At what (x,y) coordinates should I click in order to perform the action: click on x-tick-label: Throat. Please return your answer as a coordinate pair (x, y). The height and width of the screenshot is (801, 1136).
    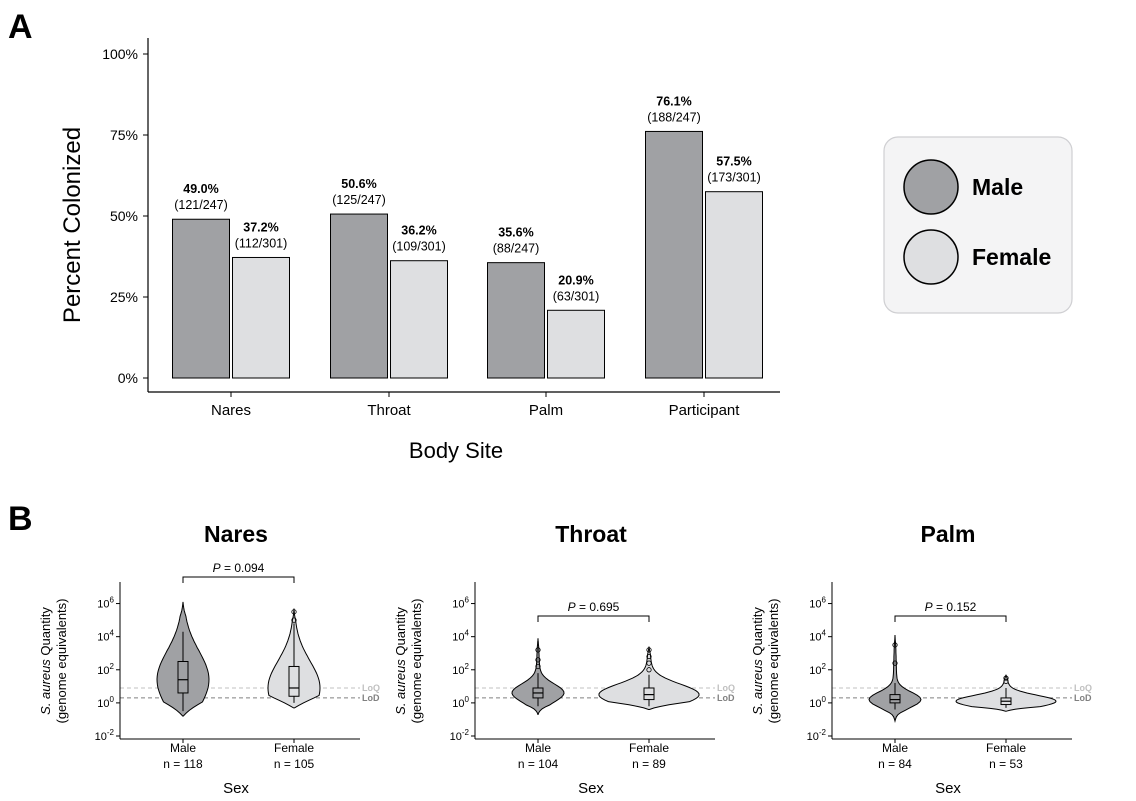
    Looking at the image, I should click on (389, 410).